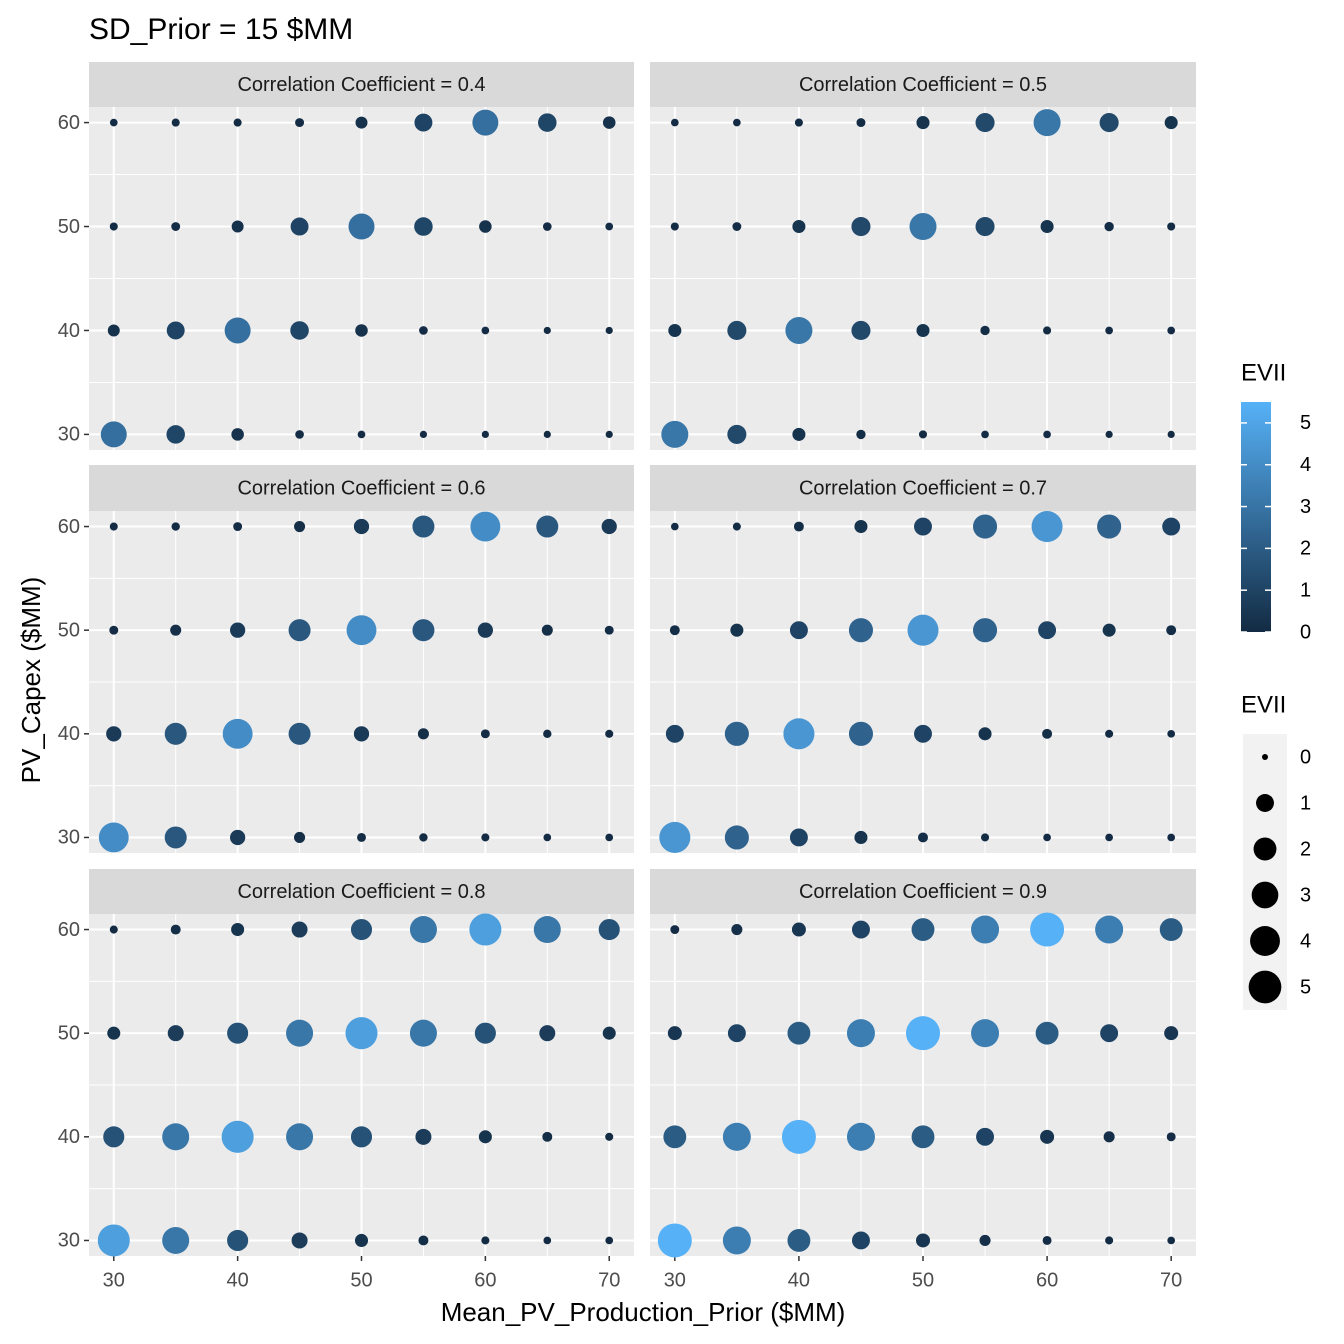  What do you see at coordinates (1305, 423) in the screenshot?
I see `colorbar-label: 5` at bounding box center [1305, 423].